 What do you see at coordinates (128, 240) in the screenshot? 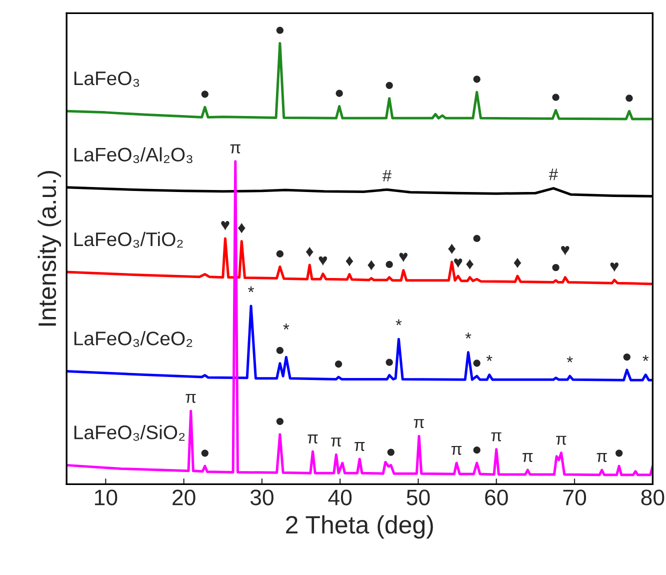
I see `series-label: LaFeO₃/TiO₂` at bounding box center [128, 240].